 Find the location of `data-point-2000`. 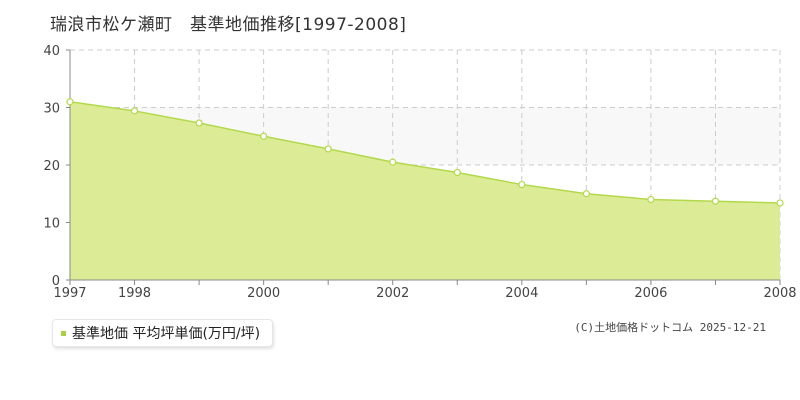

data-point-2000 is located at coordinates (264, 136).